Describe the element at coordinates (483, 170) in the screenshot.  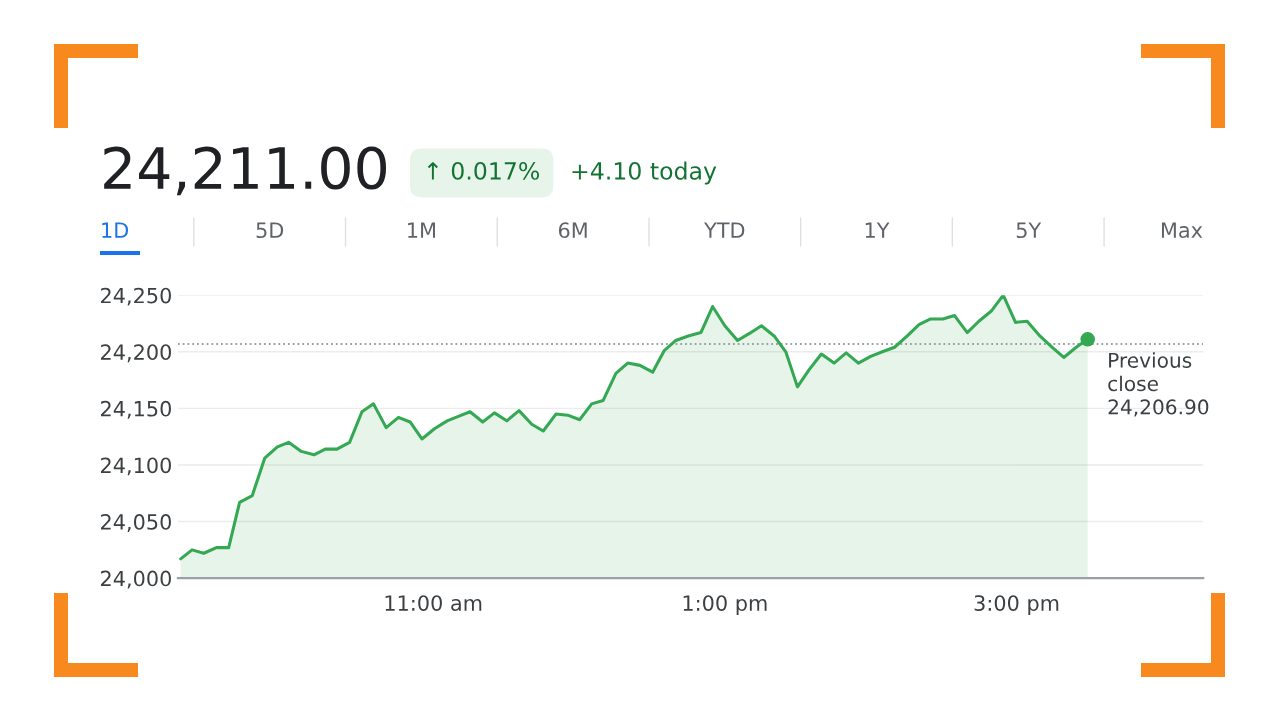
I see `text: ↑ 0.017%` at that location.